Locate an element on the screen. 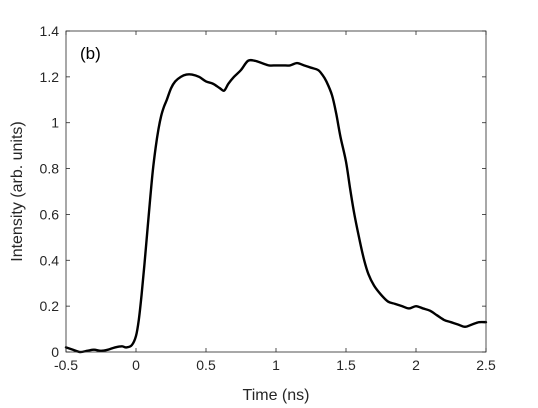 Image resolution: width=538 pixels, height=408 pixels. x-tick-label: 1 is located at coordinates (276, 365).